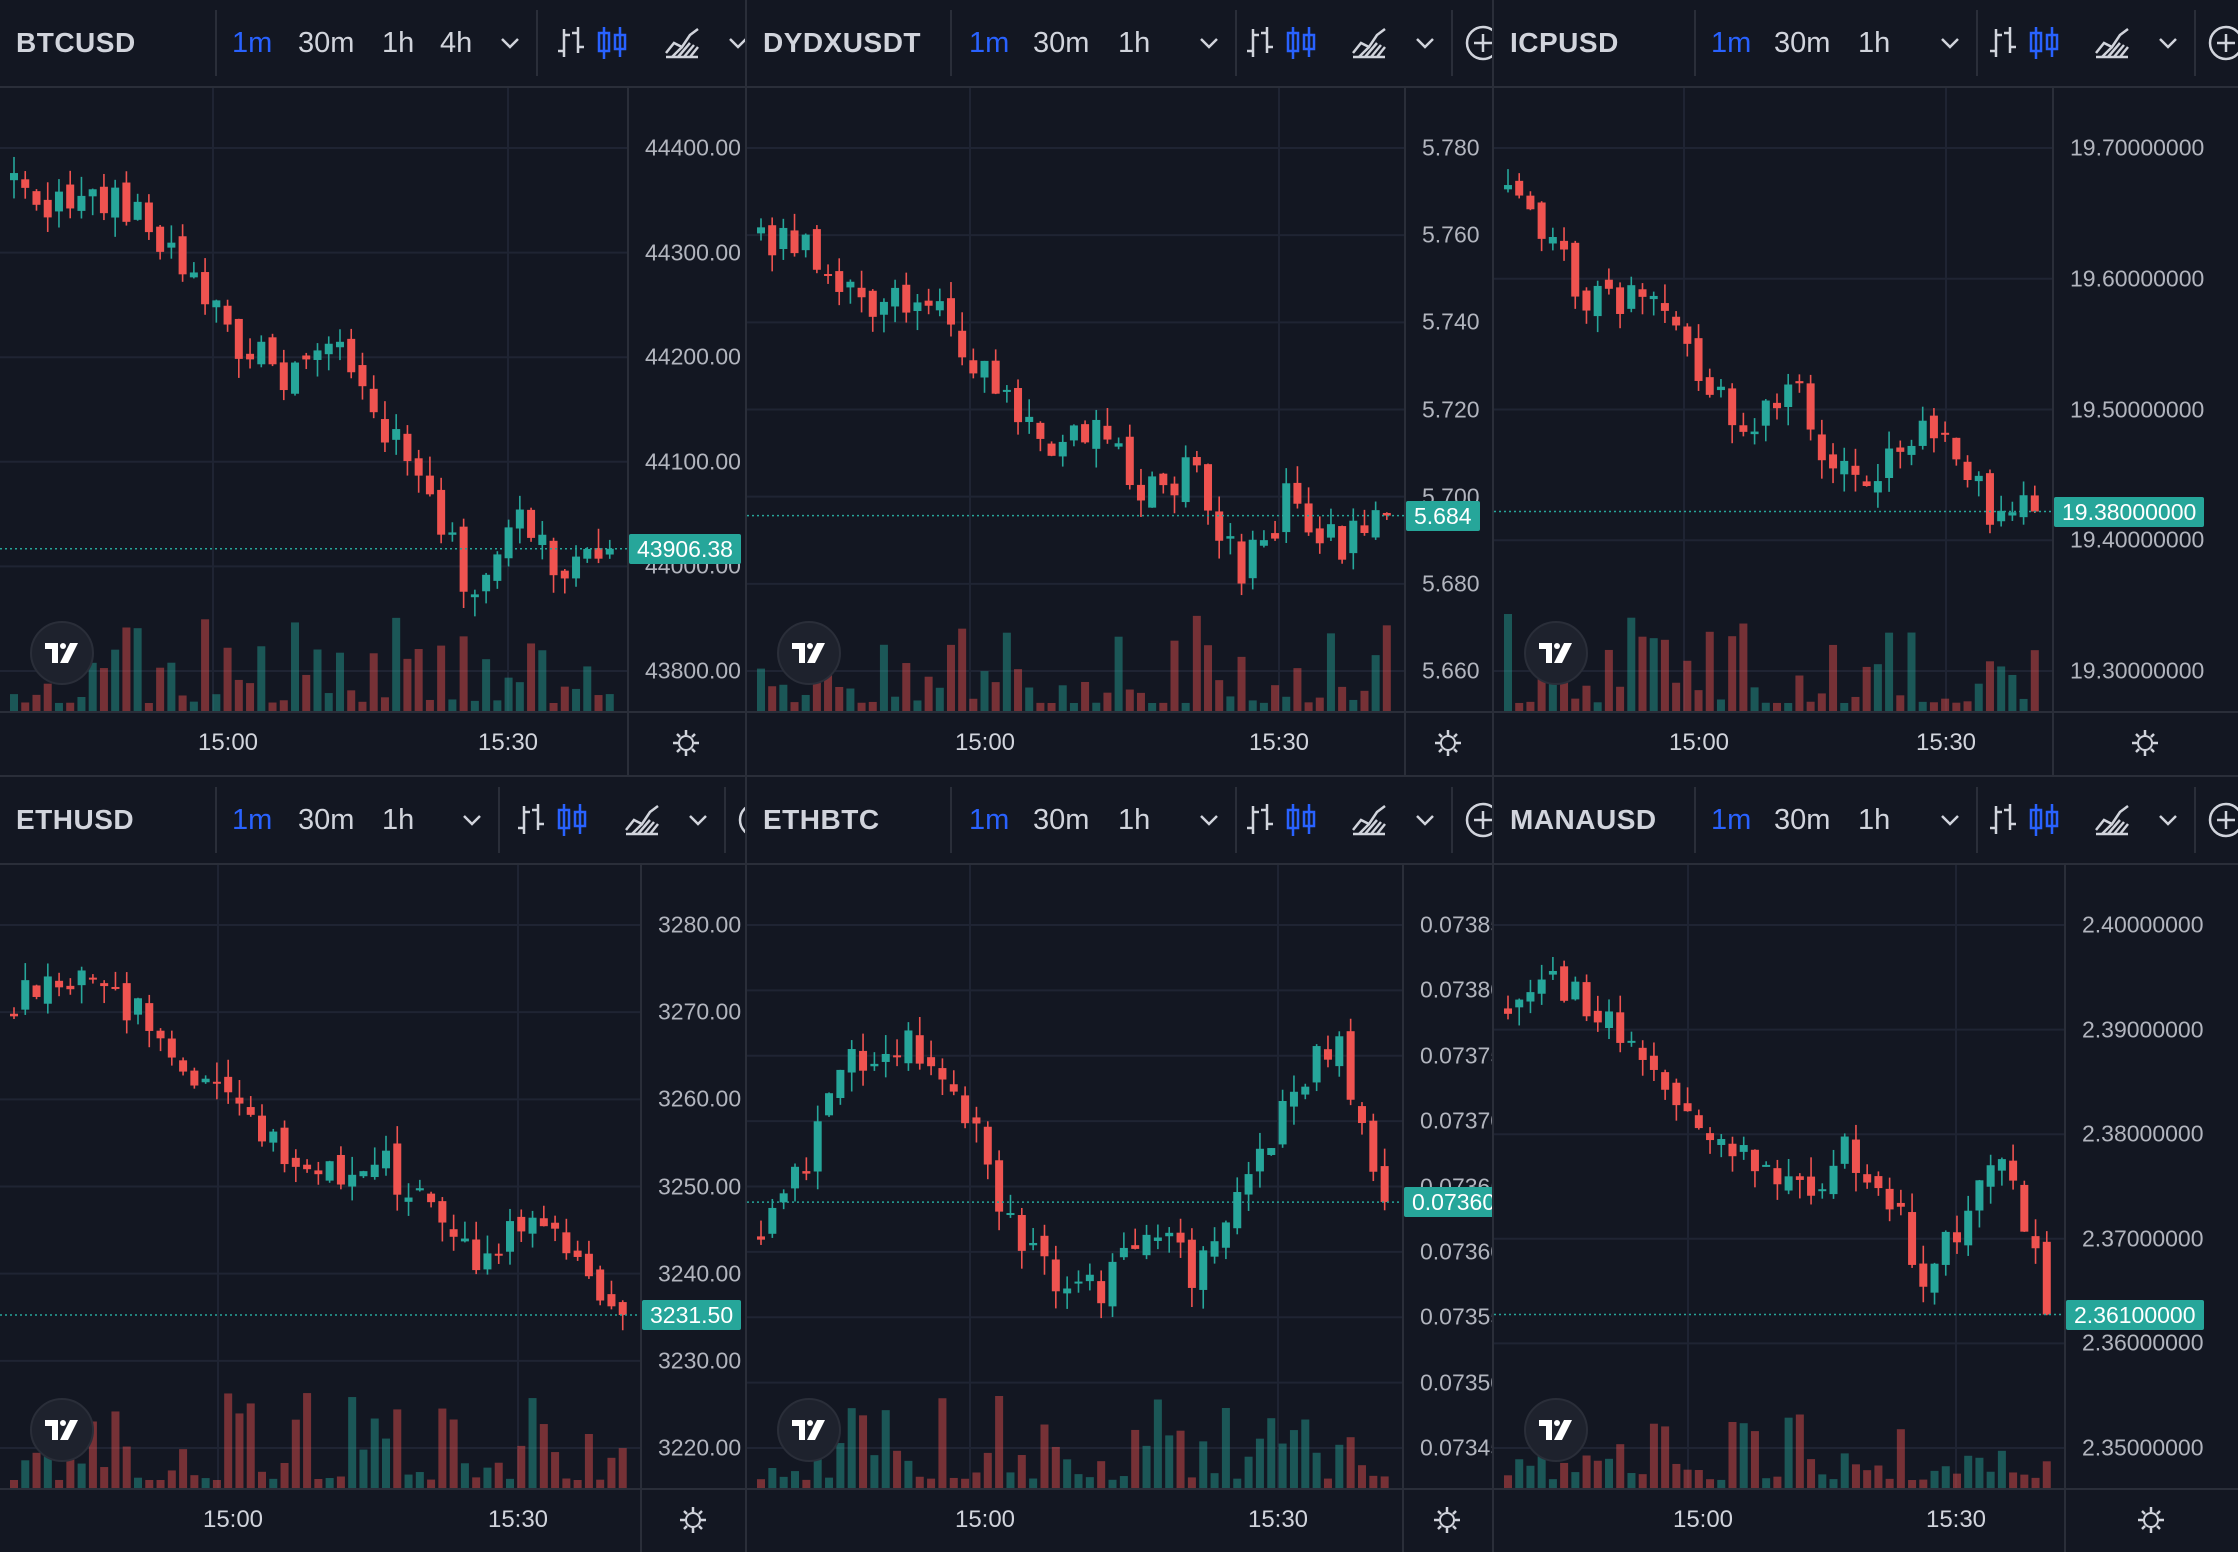  Describe the element at coordinates (1456, 1316) in the screenshot. I see `price-axis-label: 0.073550` at that location.